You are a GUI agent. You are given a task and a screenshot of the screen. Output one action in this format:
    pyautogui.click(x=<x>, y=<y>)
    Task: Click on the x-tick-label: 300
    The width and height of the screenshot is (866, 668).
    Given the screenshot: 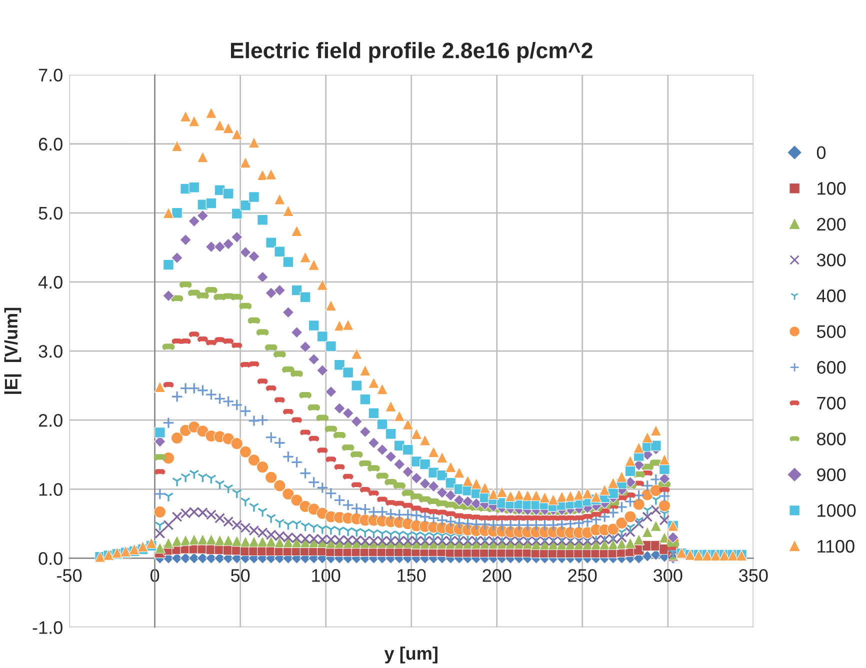 What is the action you would take?
    pyautogui.click(x=668, y=575)
    